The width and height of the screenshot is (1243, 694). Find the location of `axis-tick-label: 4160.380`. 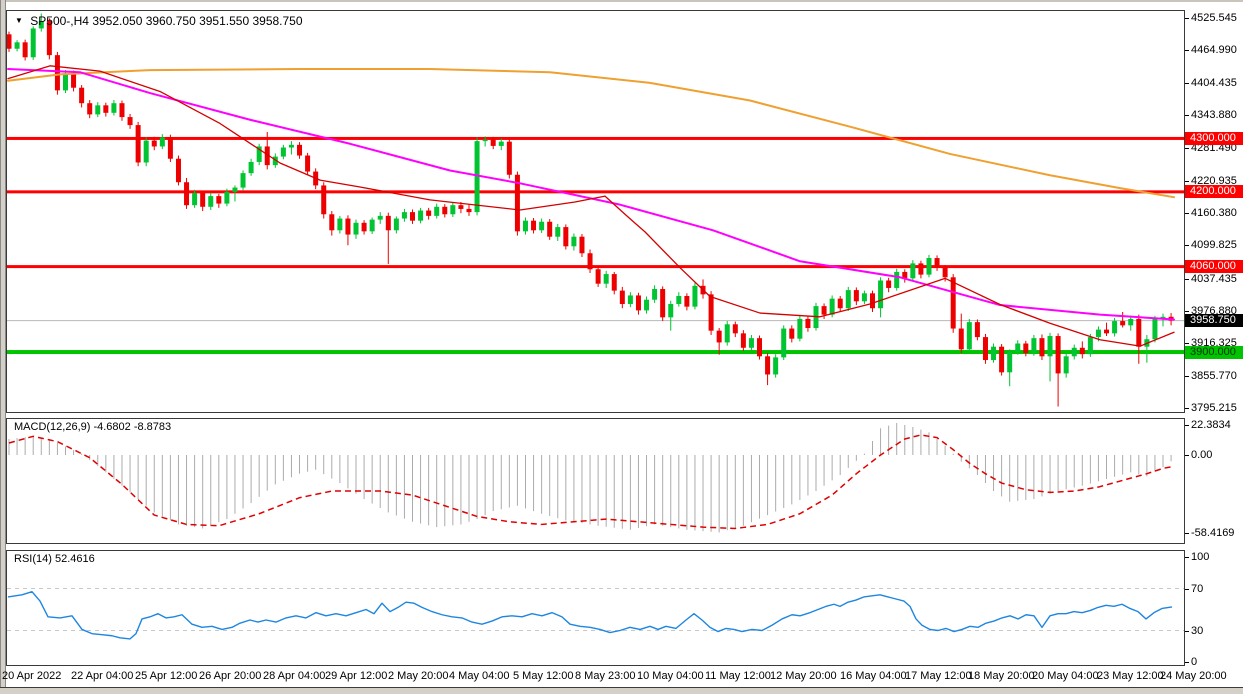

axis-tick-label: 4160.380 is located at coordinates (1214, 213).